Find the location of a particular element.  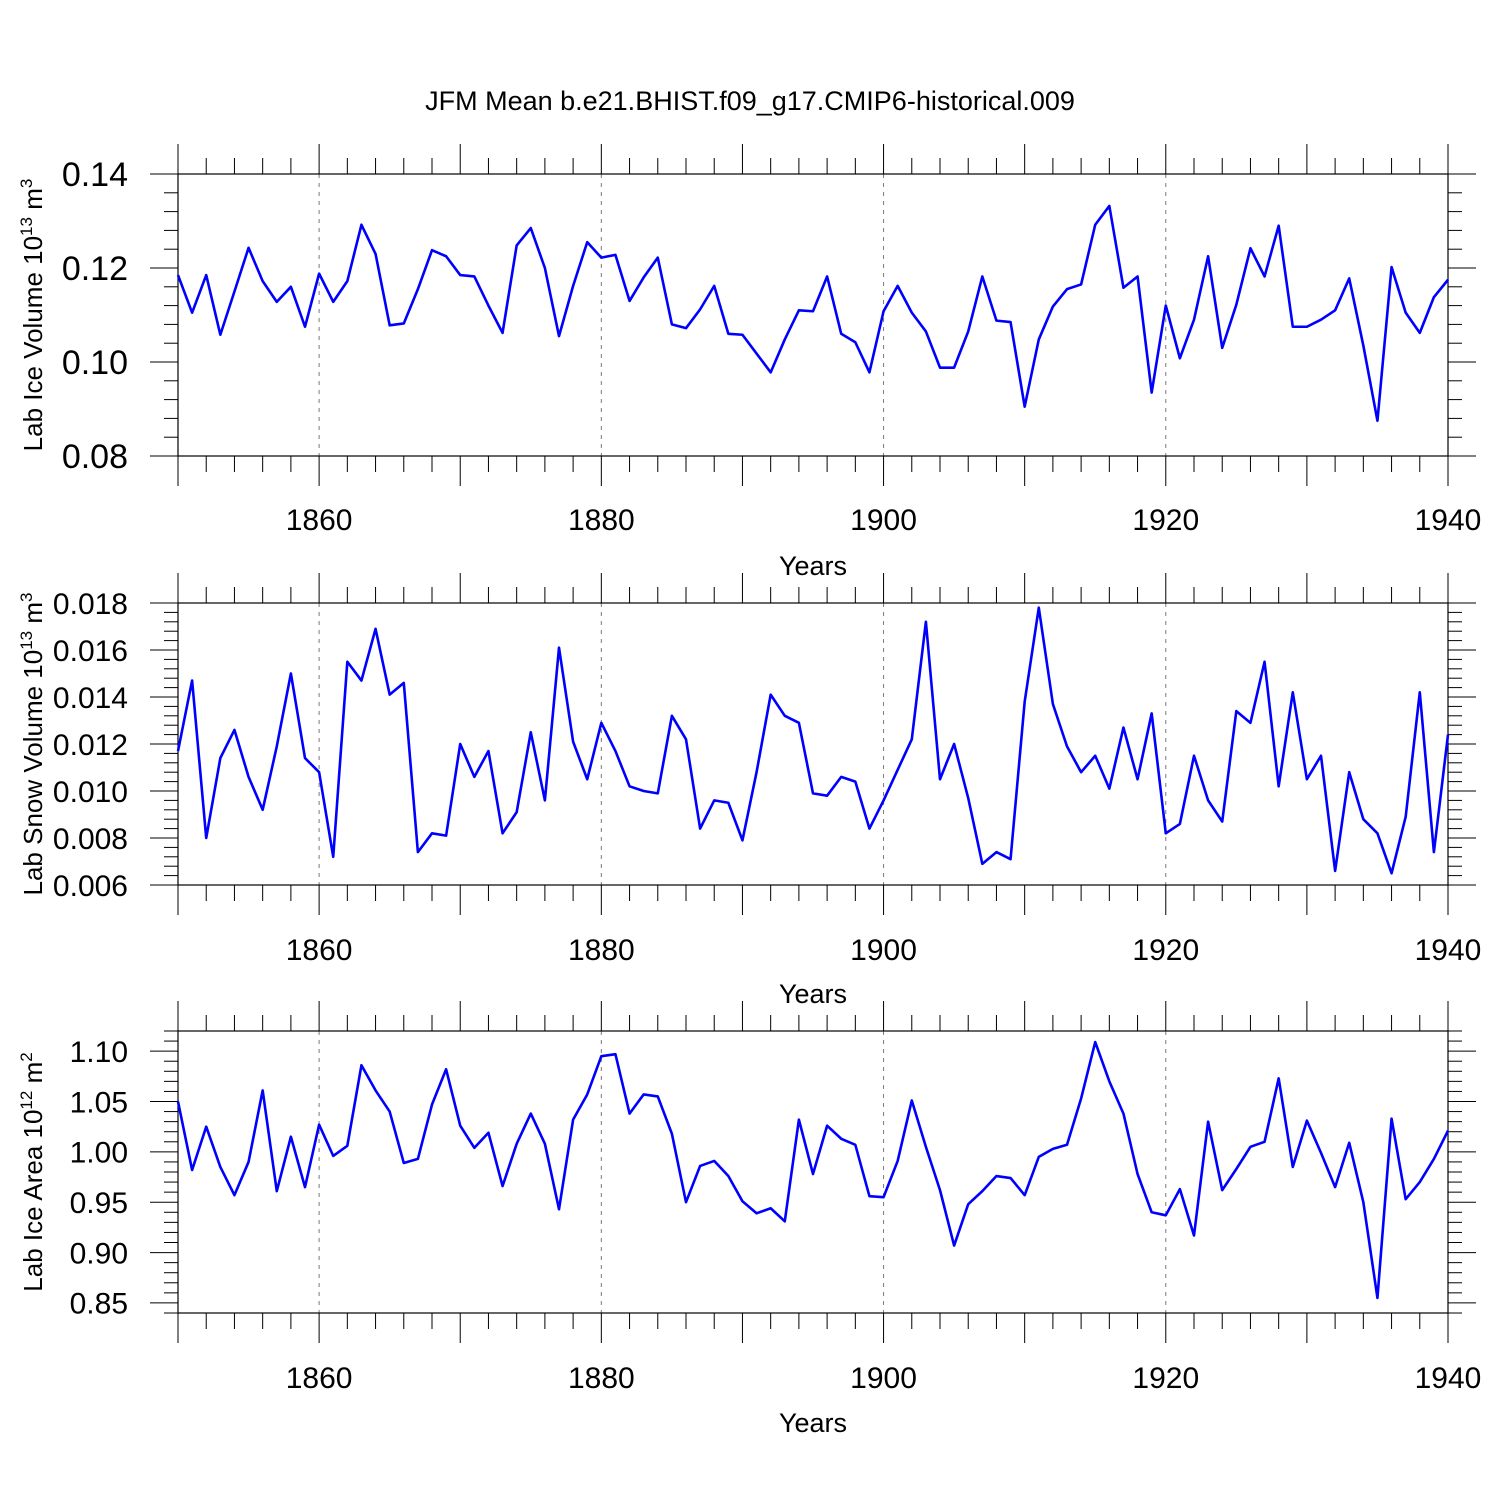

y-tick-label-0.90: 0.90 is located at coordinates (99, 1253).